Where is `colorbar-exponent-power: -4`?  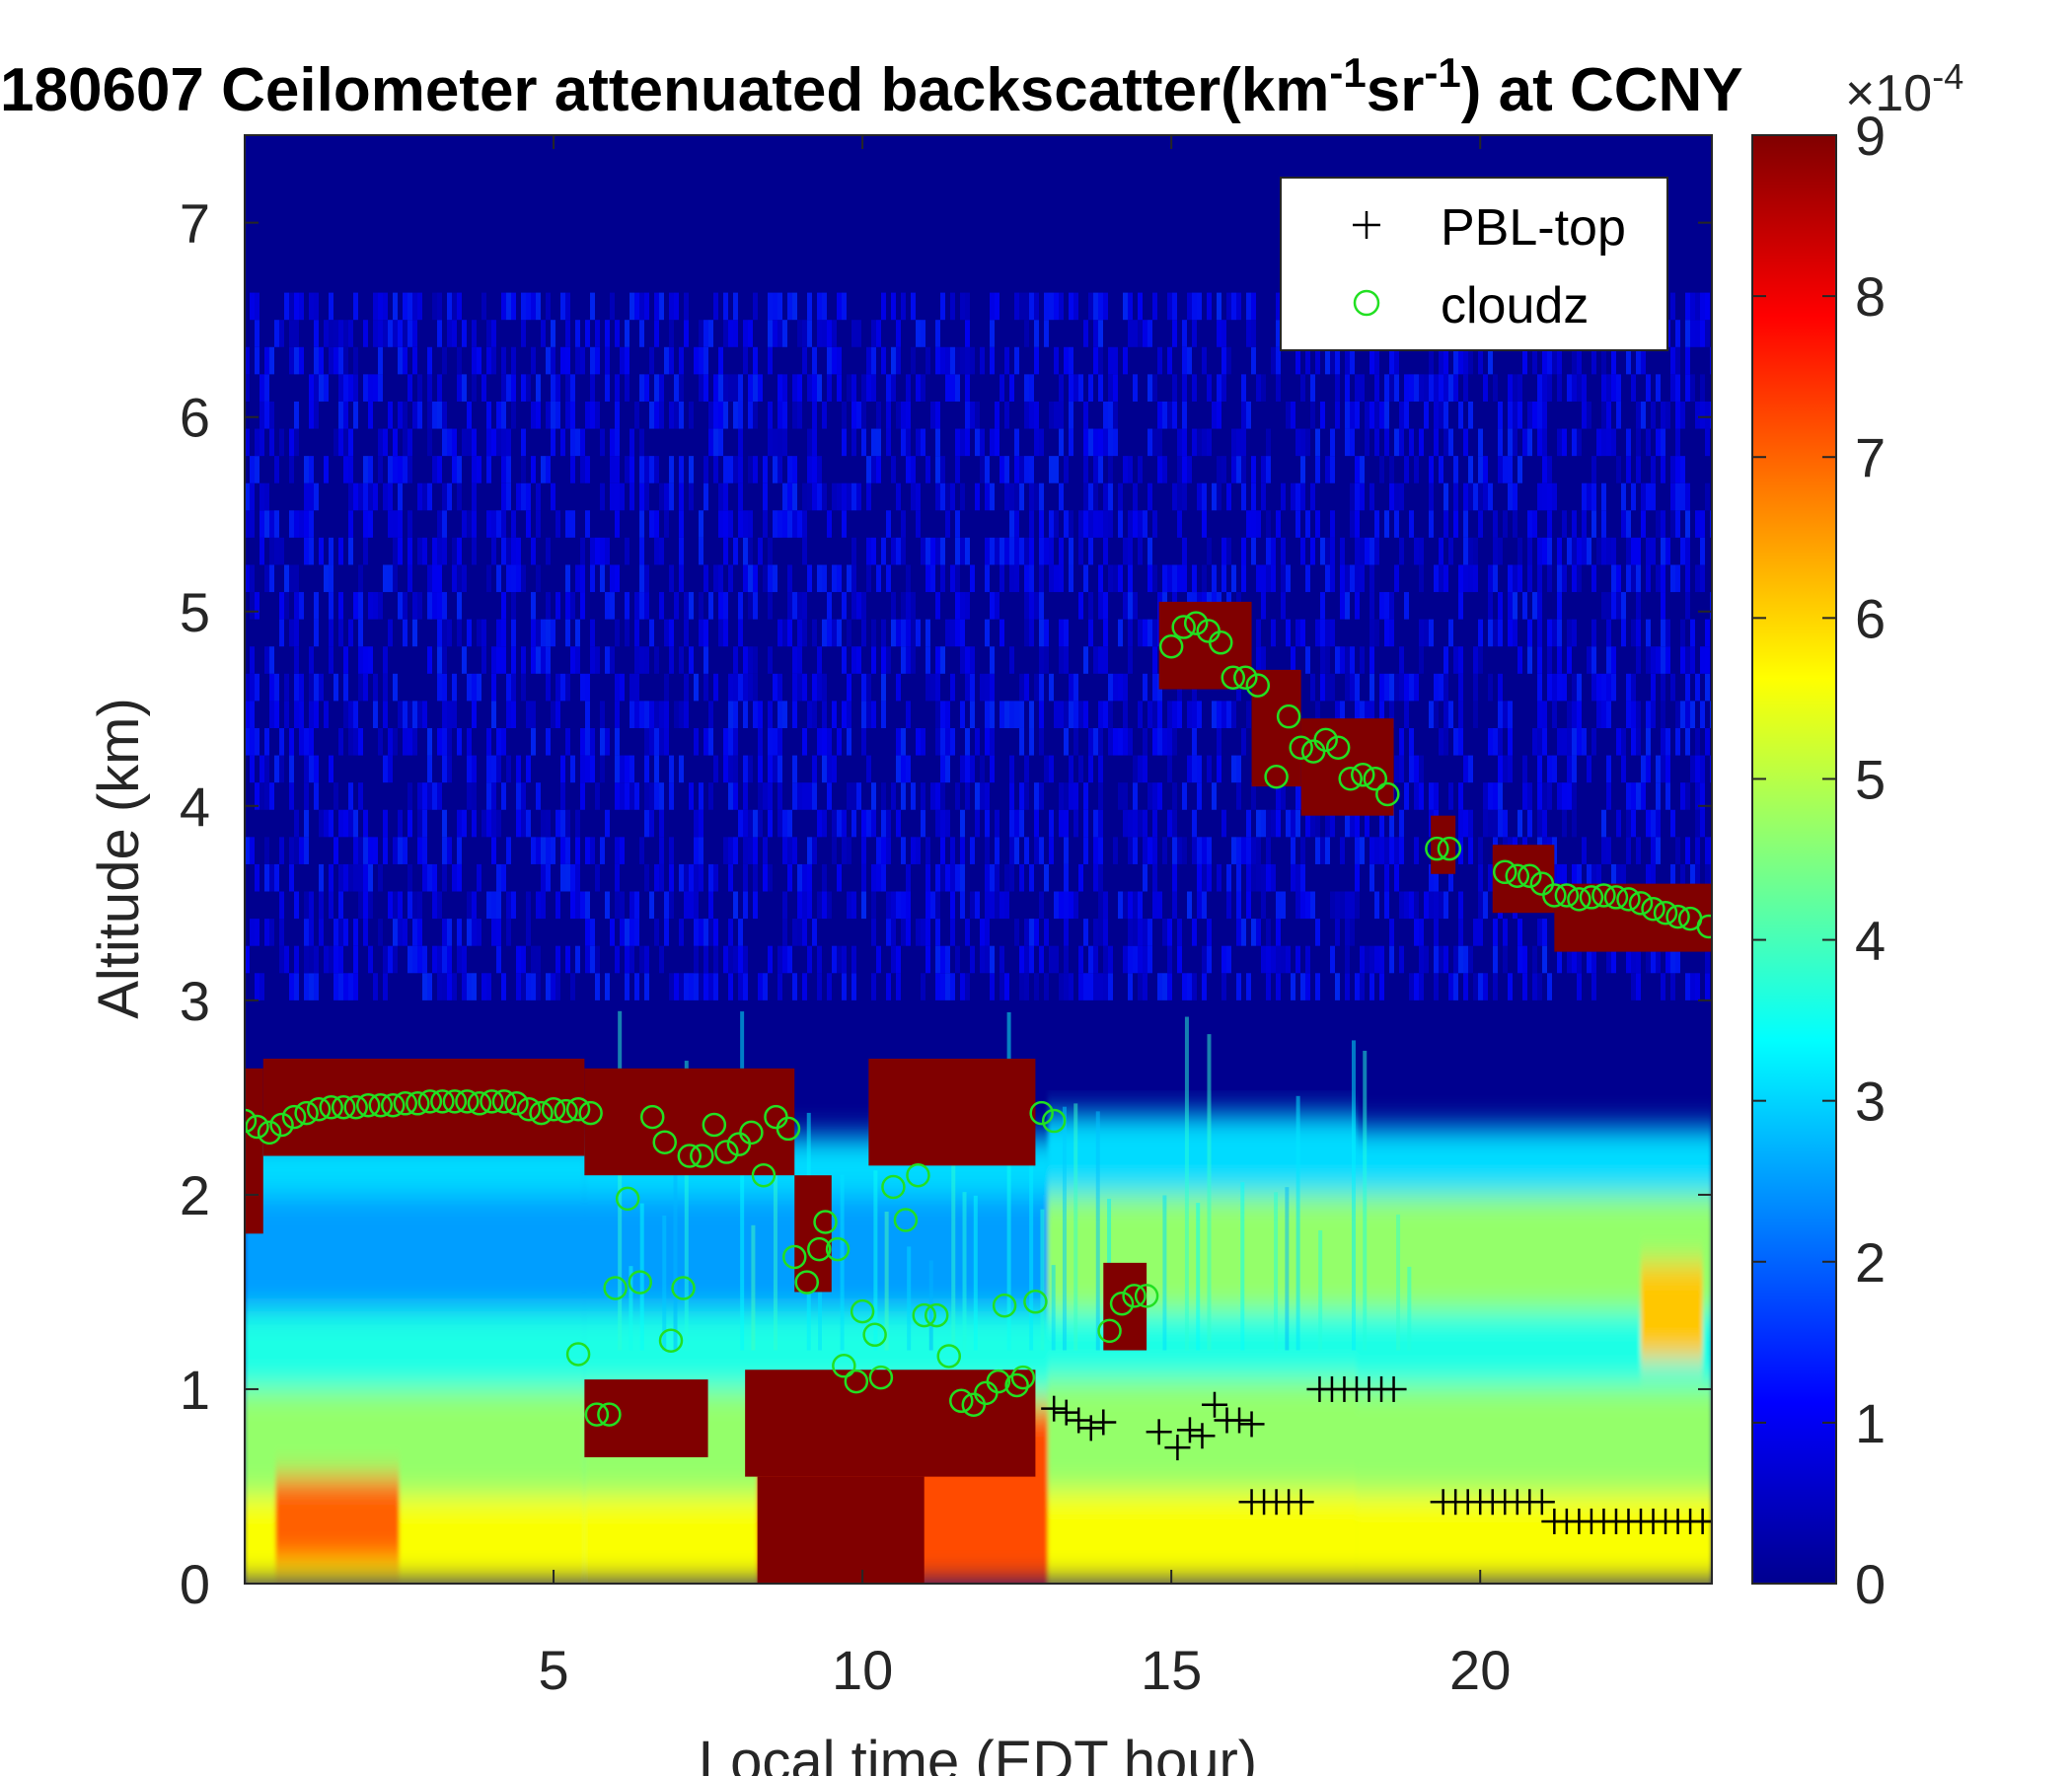
colorbar-exponent-power: -4 is located at coordinates (1948, 77).